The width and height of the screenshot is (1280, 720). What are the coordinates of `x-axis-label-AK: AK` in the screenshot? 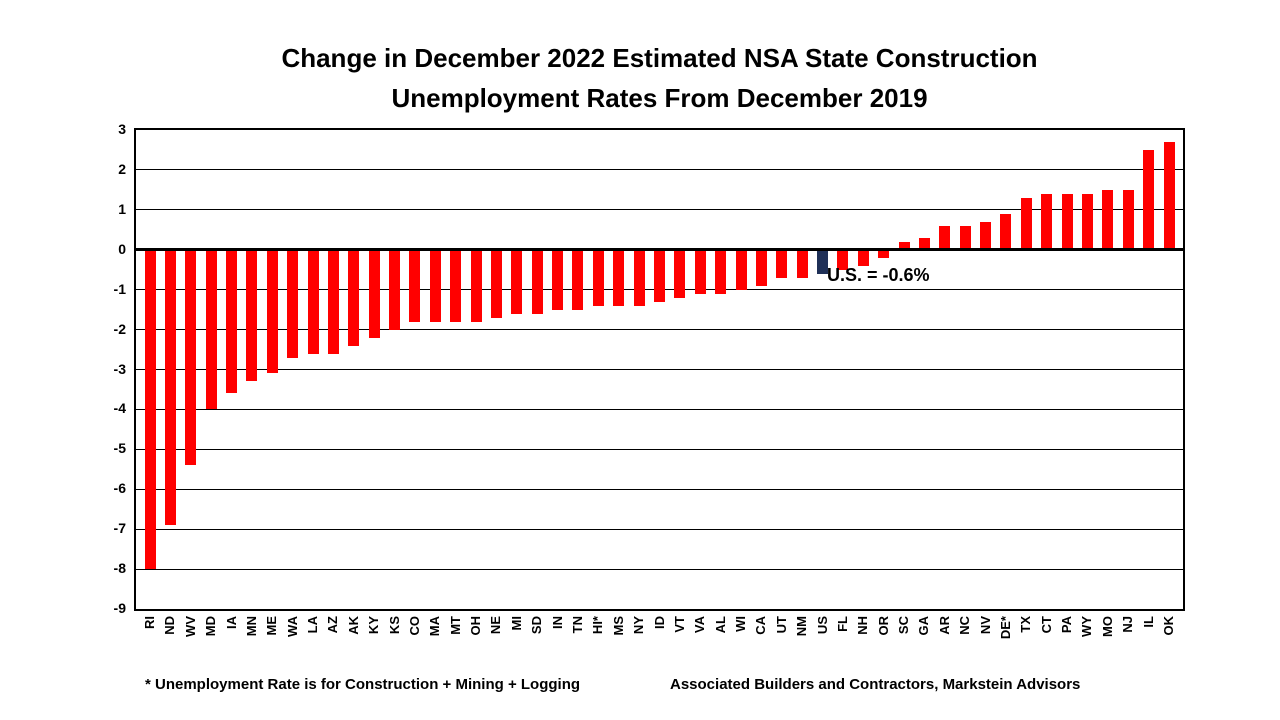 It's located at (353, 625).